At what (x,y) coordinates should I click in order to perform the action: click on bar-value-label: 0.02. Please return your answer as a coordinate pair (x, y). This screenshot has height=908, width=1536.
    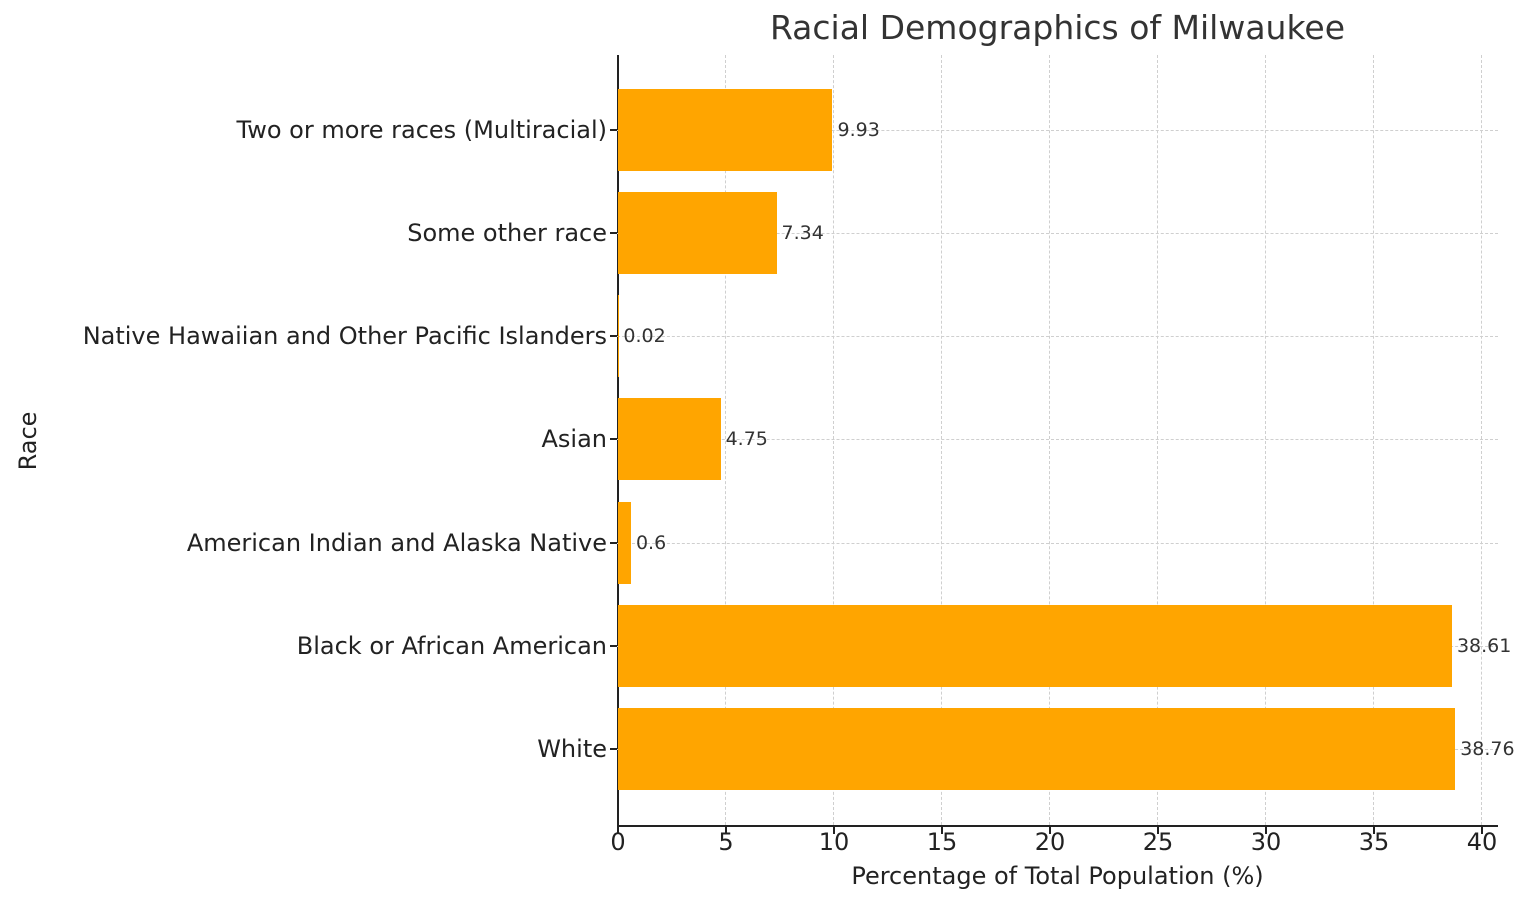
    Looking at the image, I should click on (644, 336).